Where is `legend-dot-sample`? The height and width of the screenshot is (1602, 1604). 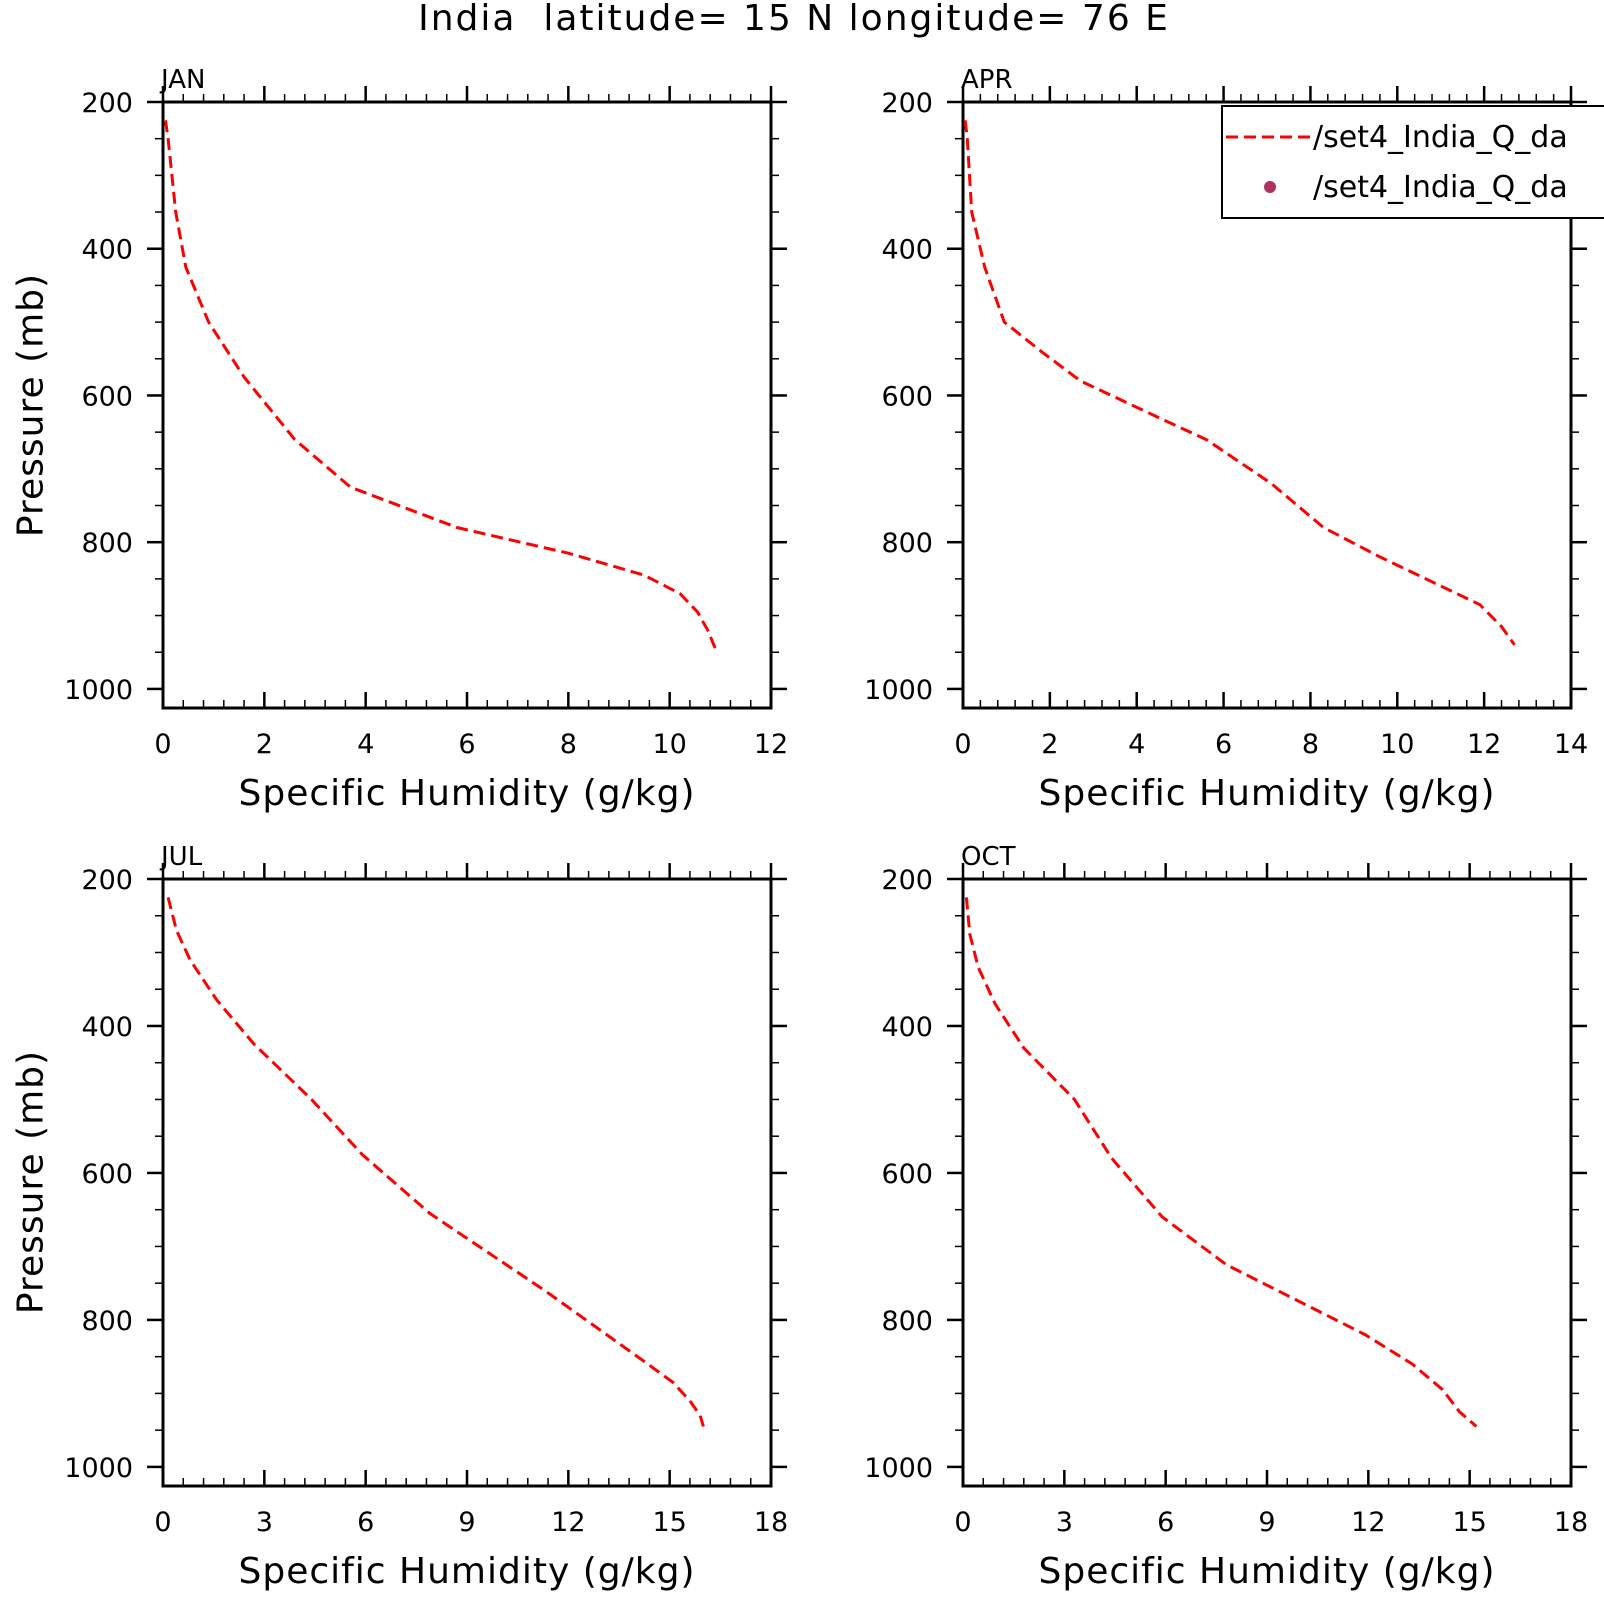
legend-dot-sample is located at coordinates (1270, 187).